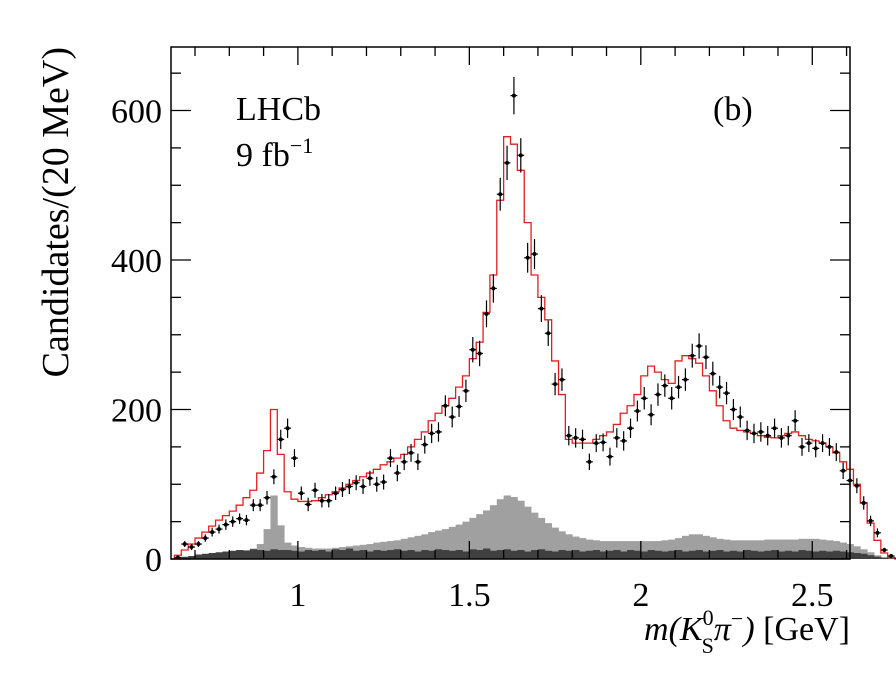 The image size is (896, 674). I want to click on background-components, so click(534, 527).